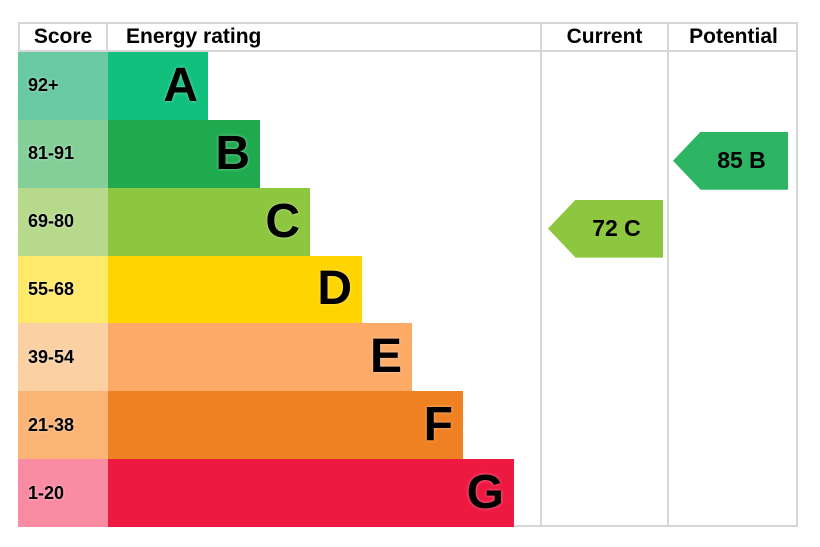  I want to click on score-range-b: 81-91, so click(63, 153).